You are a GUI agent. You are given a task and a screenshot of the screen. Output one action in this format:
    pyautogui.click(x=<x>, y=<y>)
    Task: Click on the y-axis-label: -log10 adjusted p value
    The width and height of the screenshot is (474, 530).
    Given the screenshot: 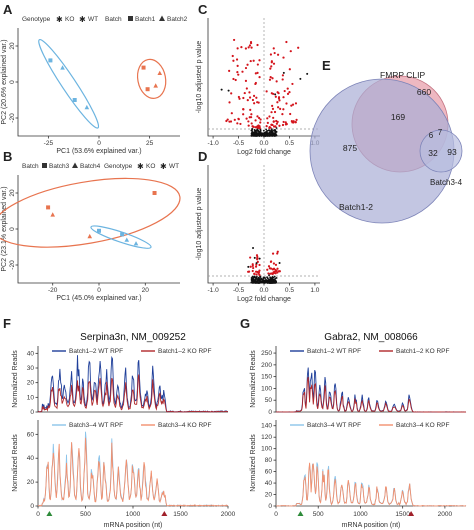 What is the action you would take?
    pyautogui.click(x=199, y=224)
    